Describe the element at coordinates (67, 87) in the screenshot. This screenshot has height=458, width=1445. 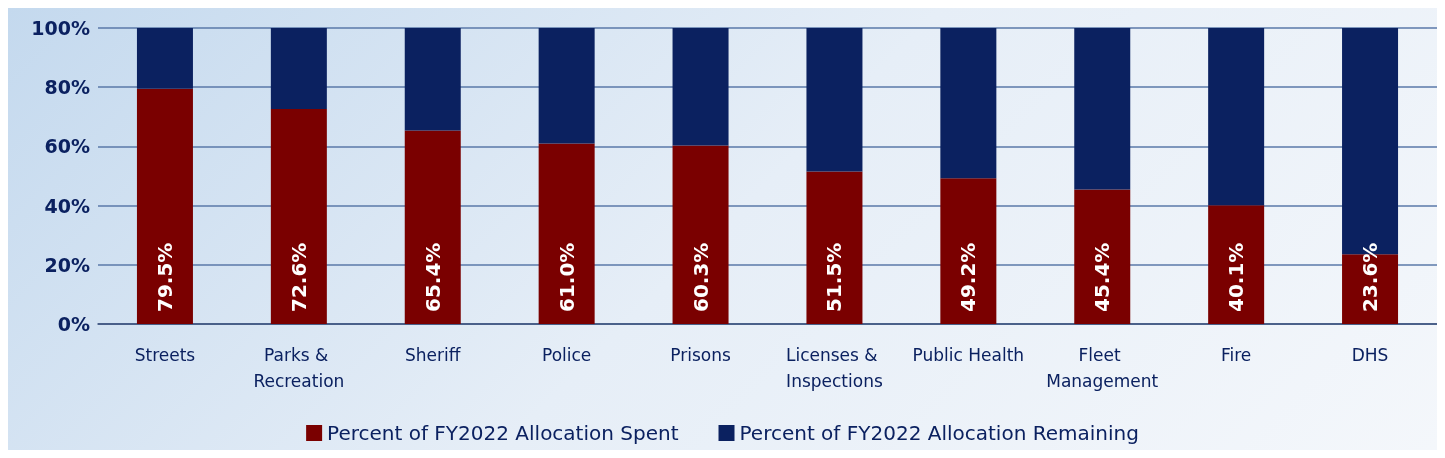
I see `y-tick-label: 80%` at that location.